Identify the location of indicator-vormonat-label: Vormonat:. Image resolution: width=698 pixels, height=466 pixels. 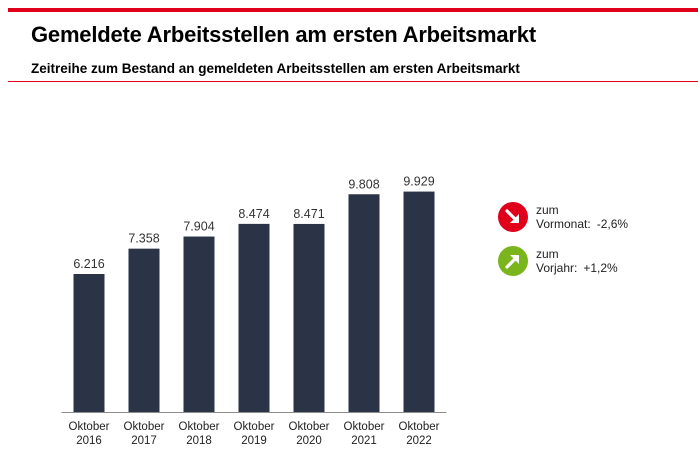
(563, 224).